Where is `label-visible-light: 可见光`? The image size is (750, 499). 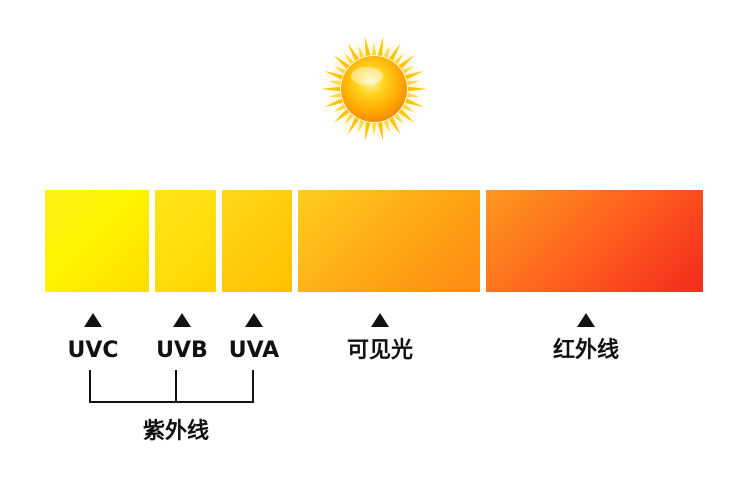
label-visible-light: 可见光 is located at coordinates (380, 350).